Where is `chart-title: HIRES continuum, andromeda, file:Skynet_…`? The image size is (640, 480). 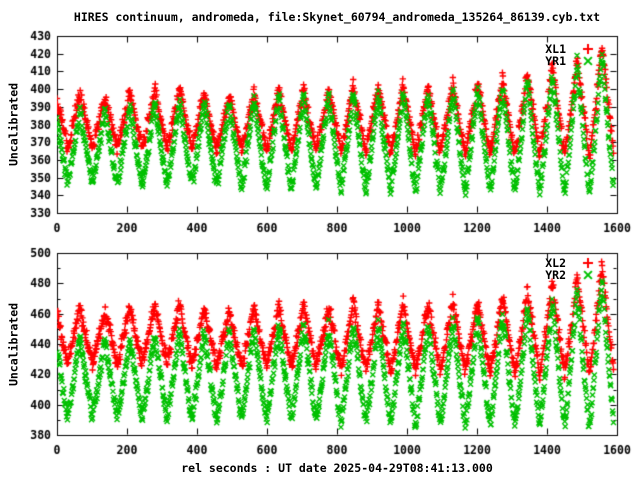
chart-title: HIRES continuum, andromeda, file:Skynet_… is located at coordinates (337, 17).